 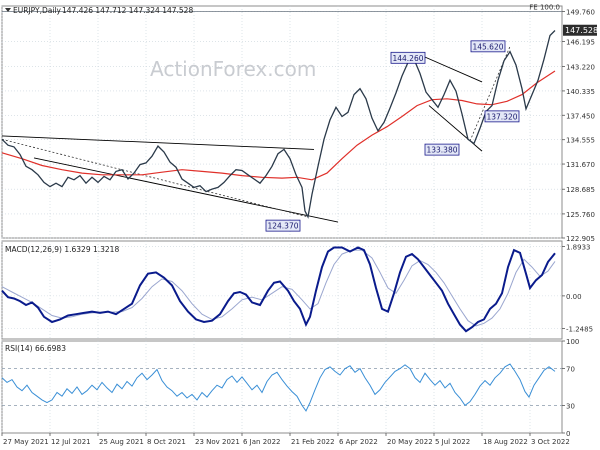 I want to click on price-tick-label: 131.670, so click(x=580, y=165).